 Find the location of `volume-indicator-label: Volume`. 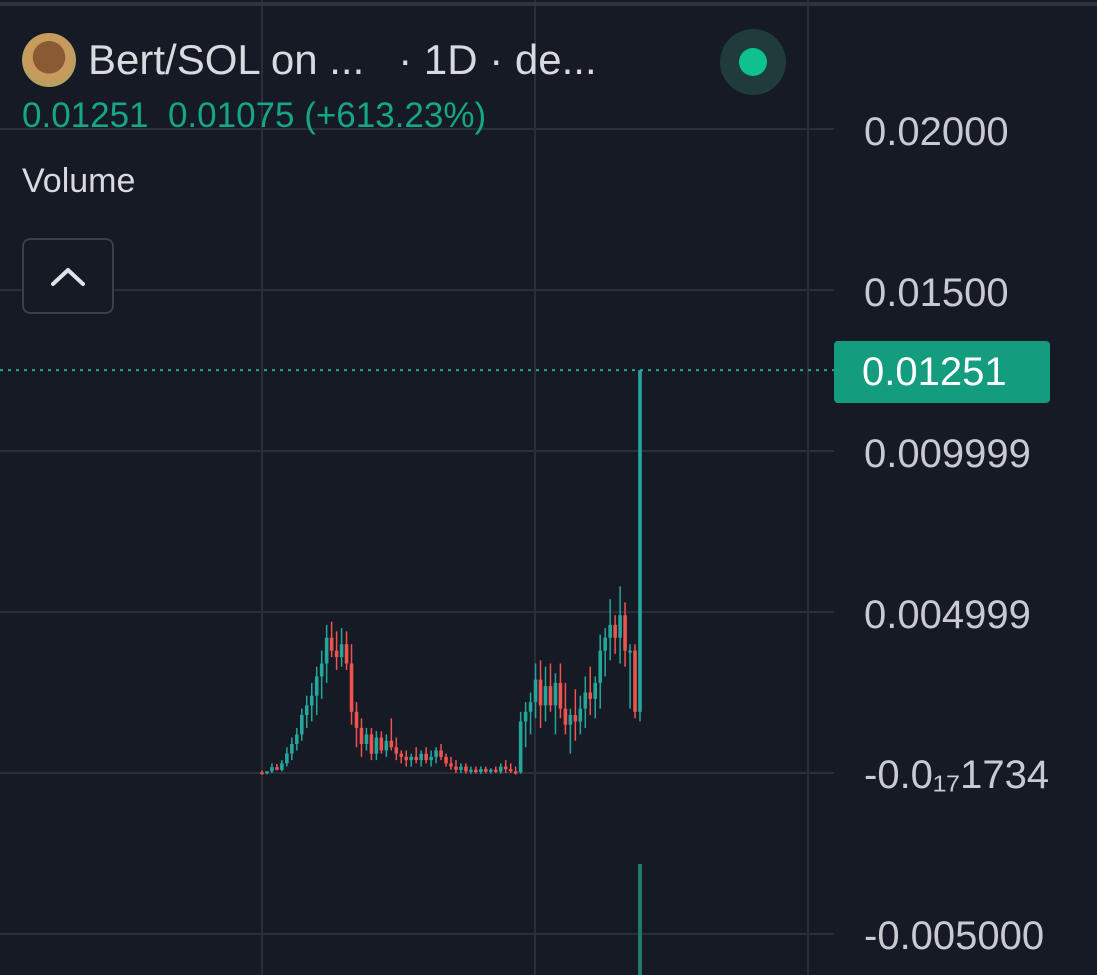

volume-indicator-label: Volume is located at coordinates (79, 181).